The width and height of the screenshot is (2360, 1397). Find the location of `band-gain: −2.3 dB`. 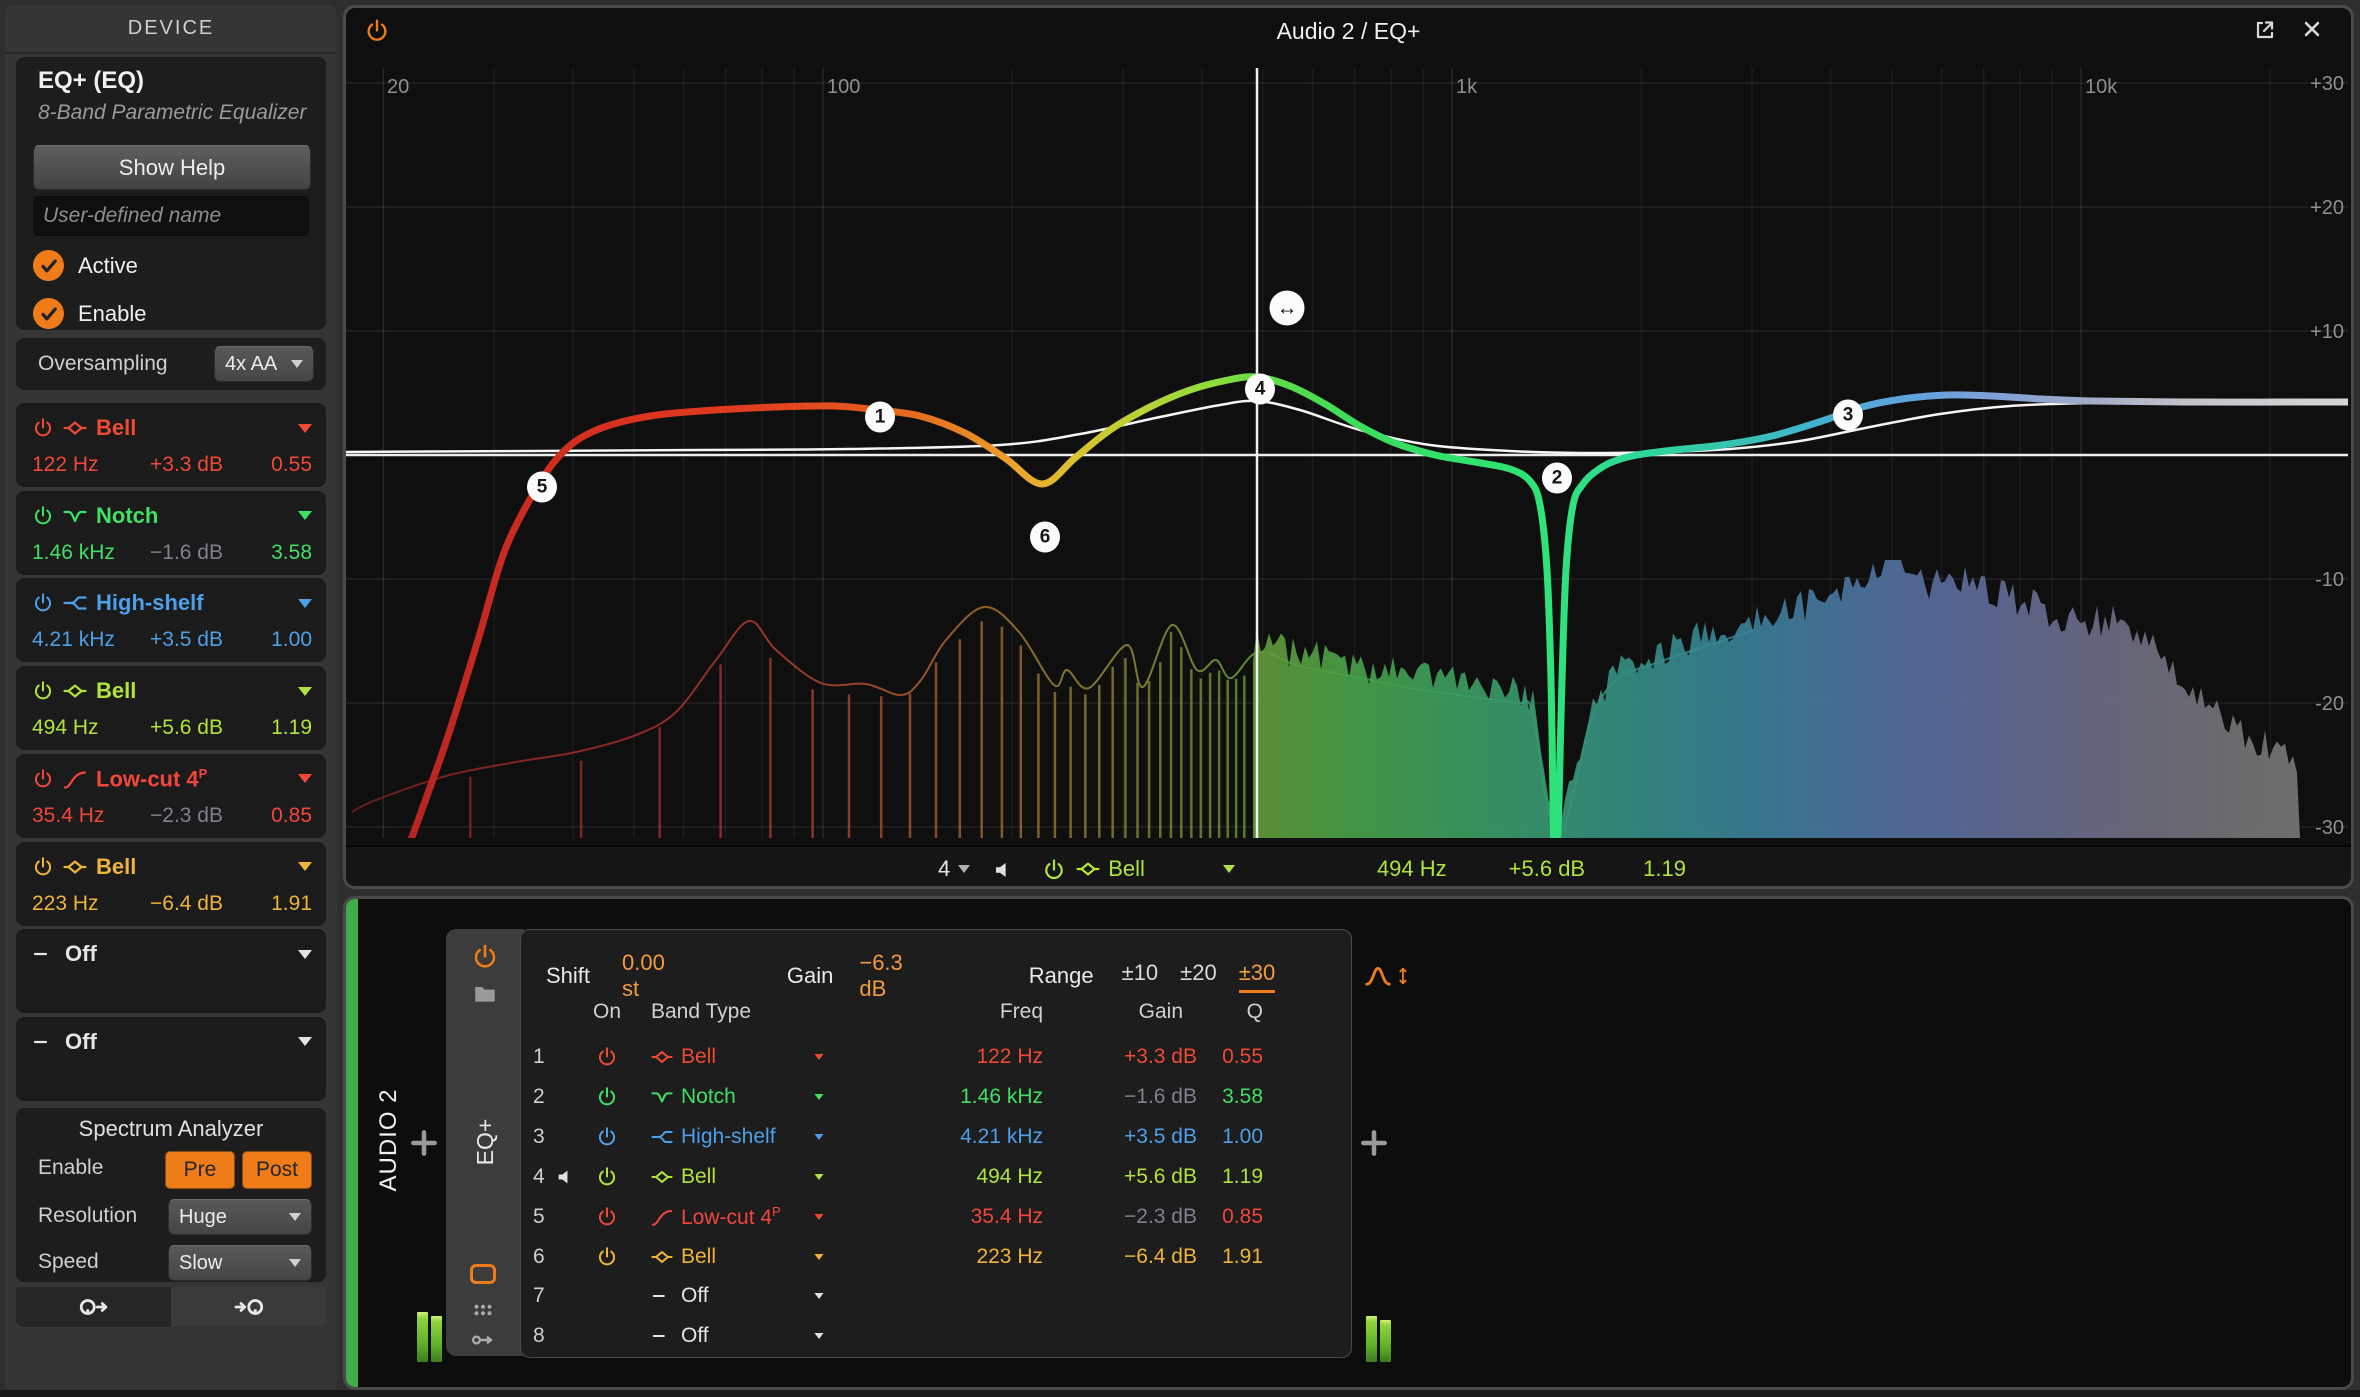

band-gain: −2.3 dB is located at coordinates (186, 815).